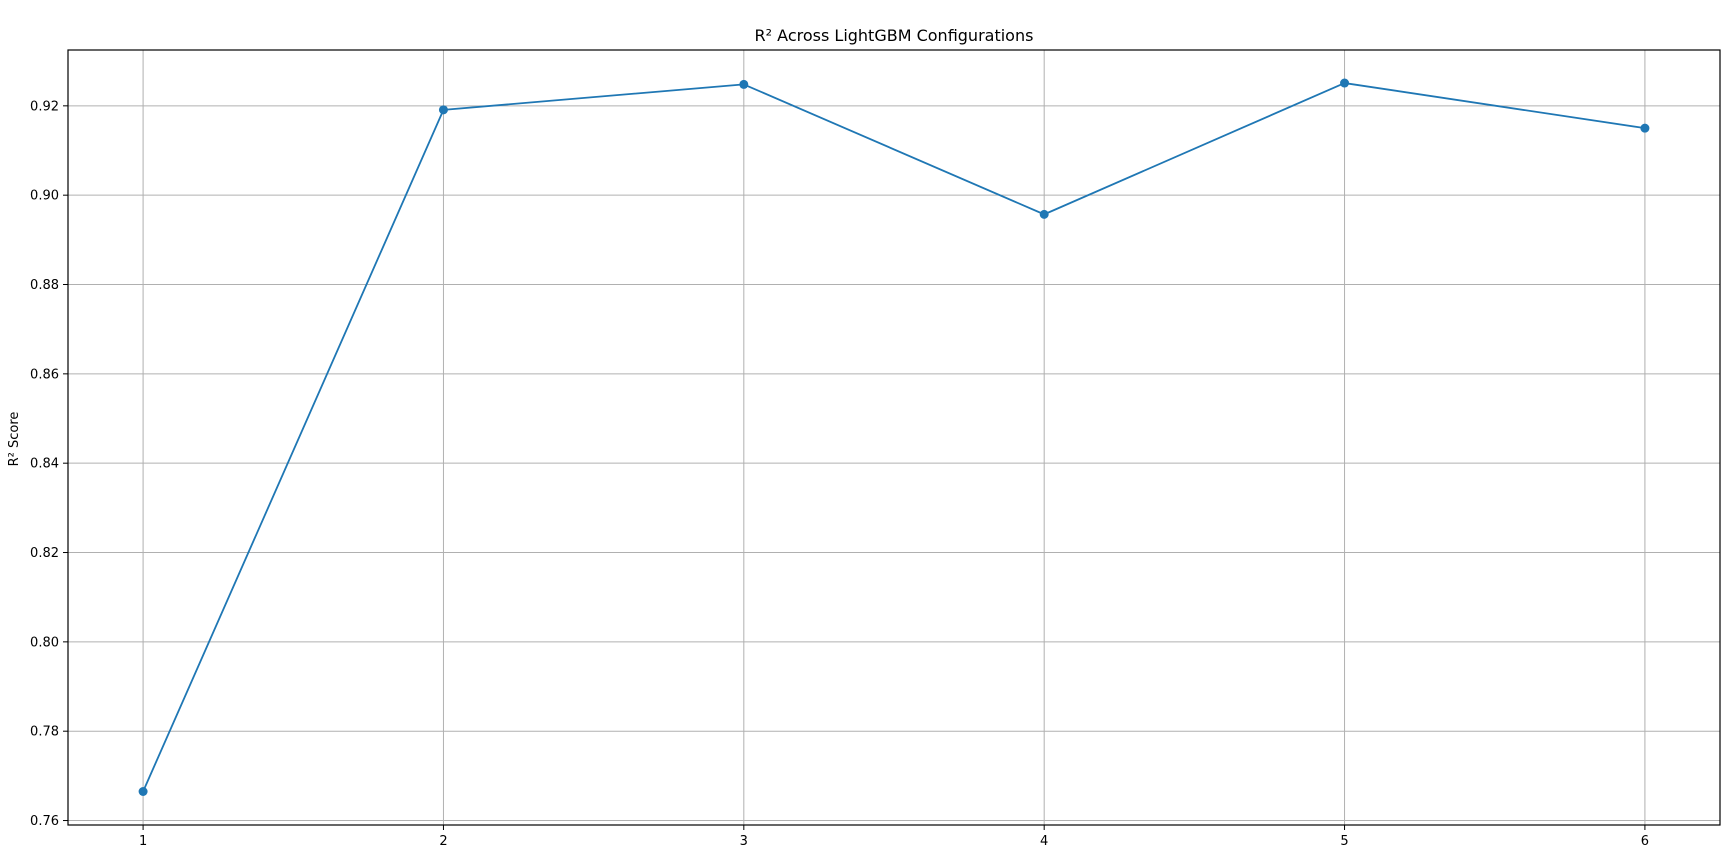  Describe the element at coordinates (744, 841) in the screenshot. I see `x-tick-label: 3` at that location.